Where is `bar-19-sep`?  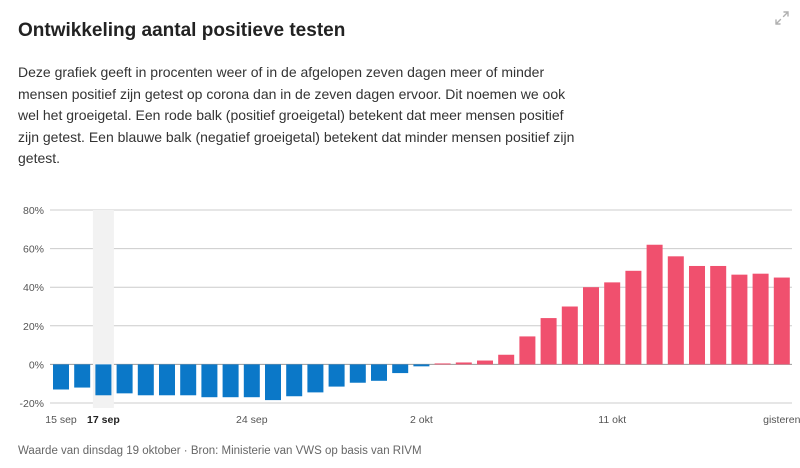
bar-19-sep is located at coordinates (145, 380).